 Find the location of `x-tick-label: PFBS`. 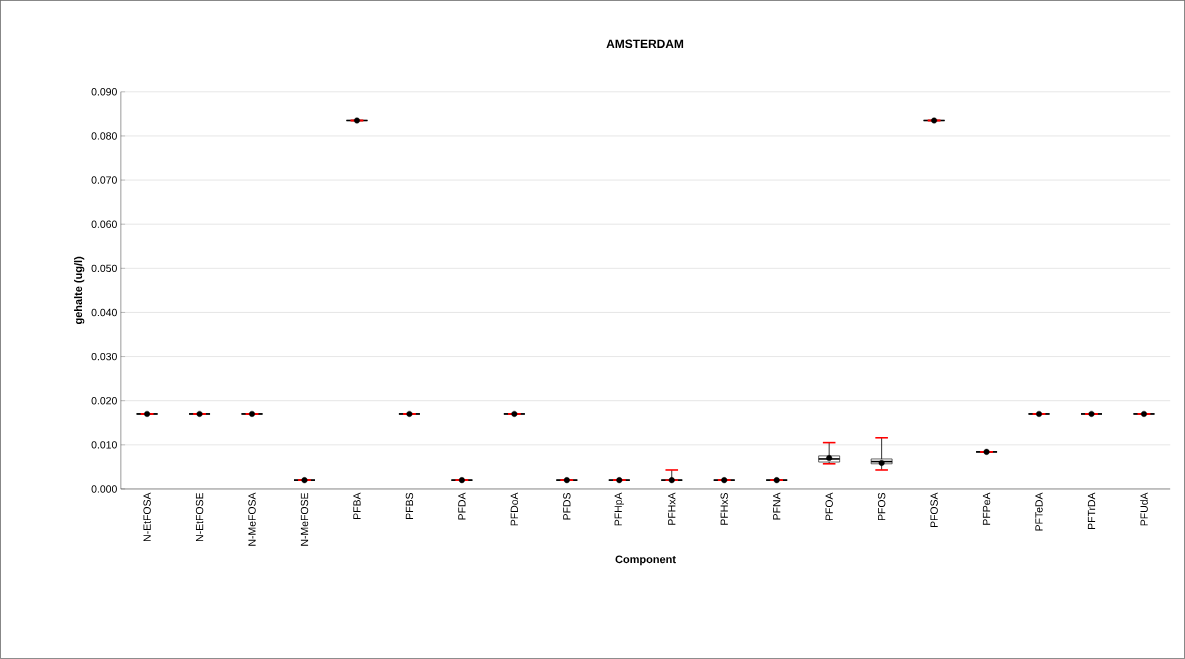

x-tick-label: PFBS is located at coordinates (409, 506).